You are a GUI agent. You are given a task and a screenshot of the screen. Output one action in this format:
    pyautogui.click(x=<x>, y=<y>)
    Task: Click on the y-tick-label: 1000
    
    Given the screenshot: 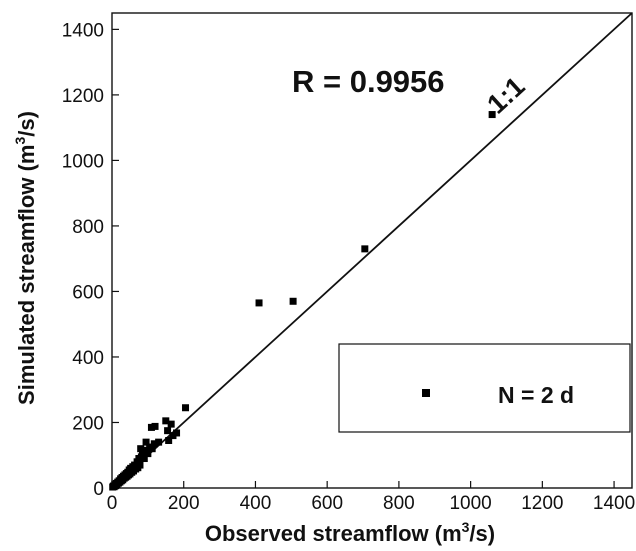 What is the action you would take?
    pyautogui.click(x=83, y=161)
    